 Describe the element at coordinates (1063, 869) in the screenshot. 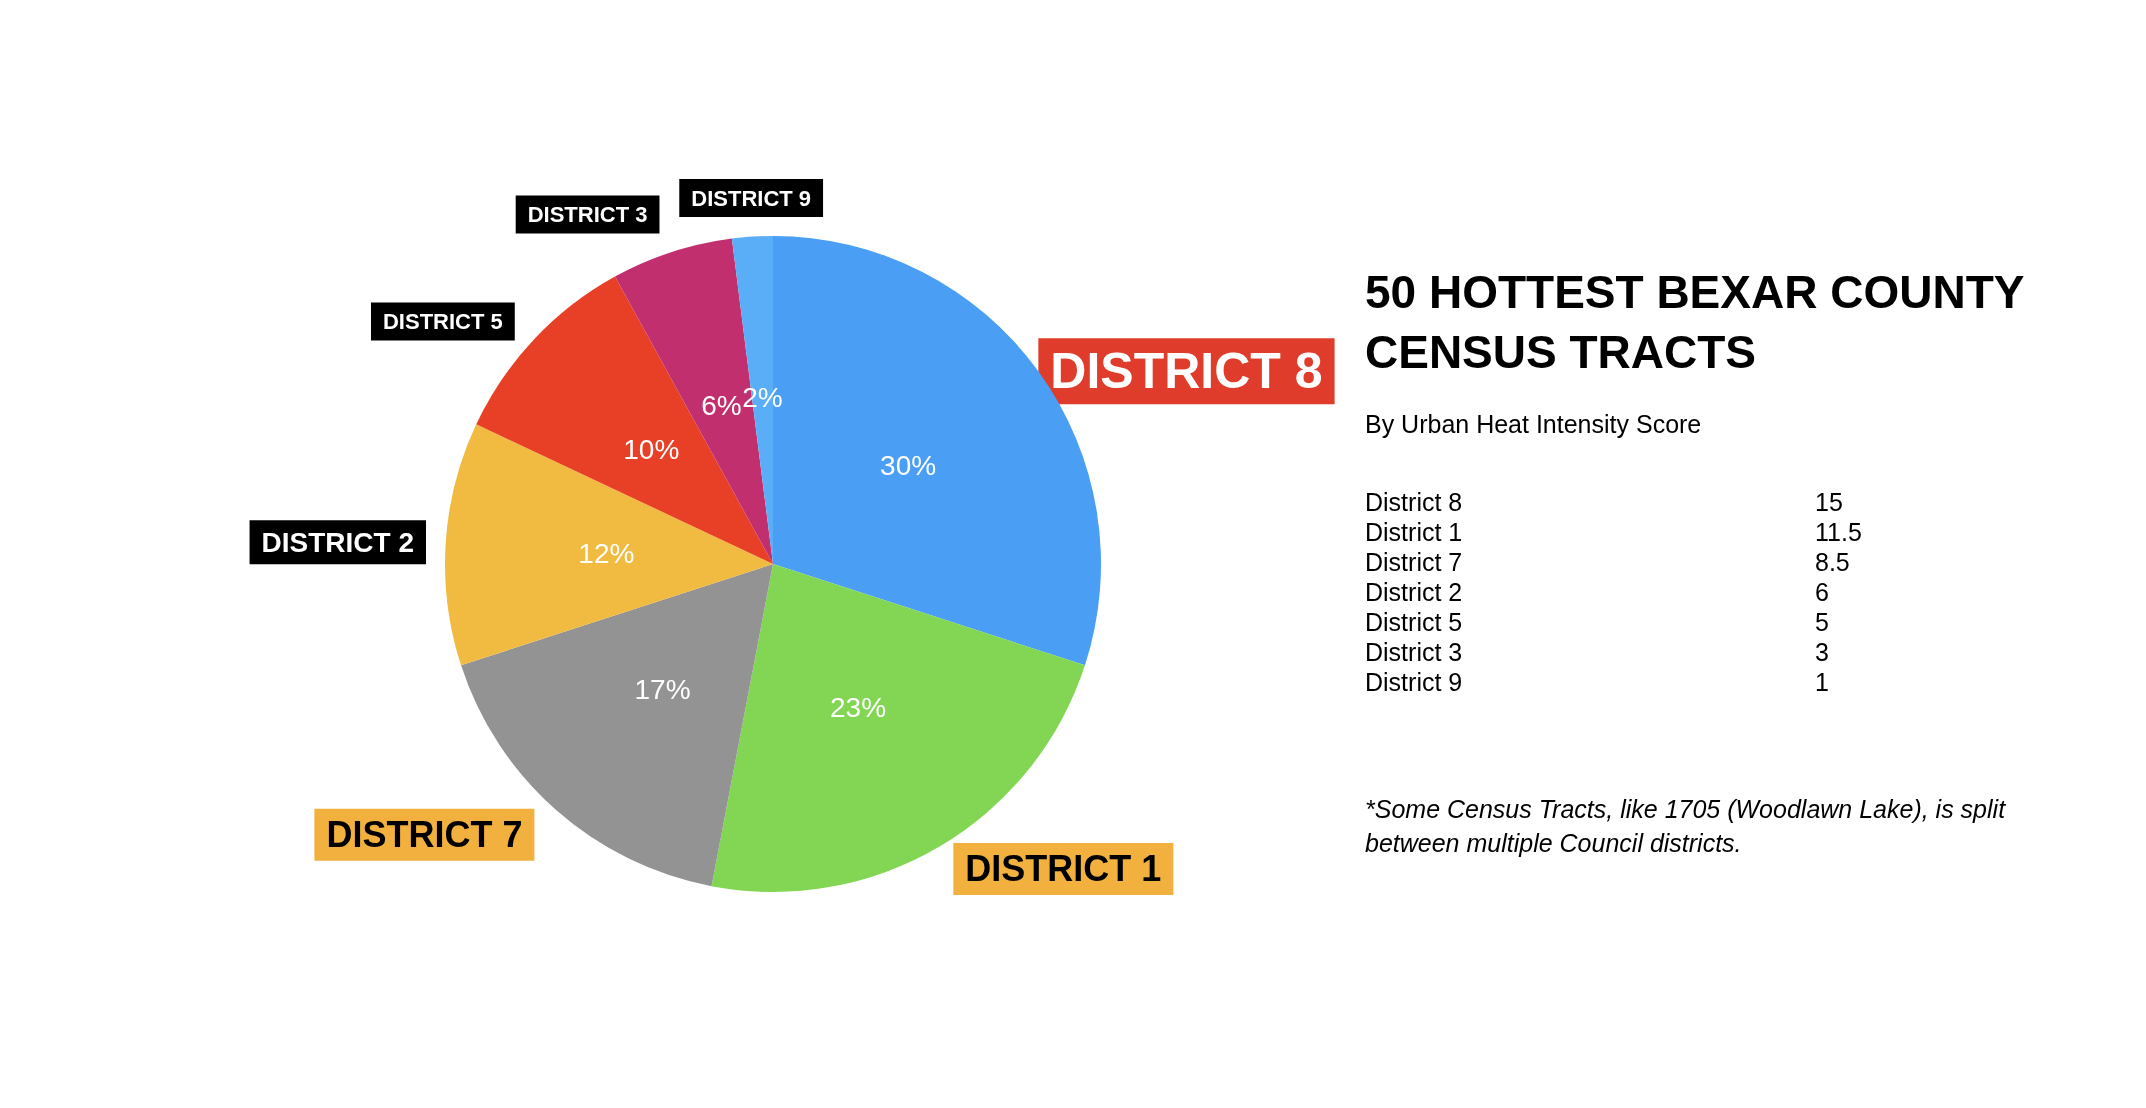

I see `slice-label: DISTRICT 1` at that location.